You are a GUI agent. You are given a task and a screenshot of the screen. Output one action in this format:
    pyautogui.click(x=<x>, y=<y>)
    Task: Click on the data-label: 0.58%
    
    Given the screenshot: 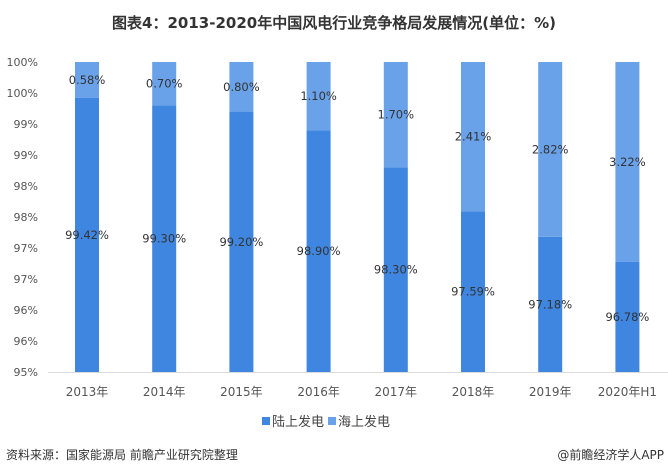 What is the action you would take?
    pyautogui.click(x=87, y=80)
    